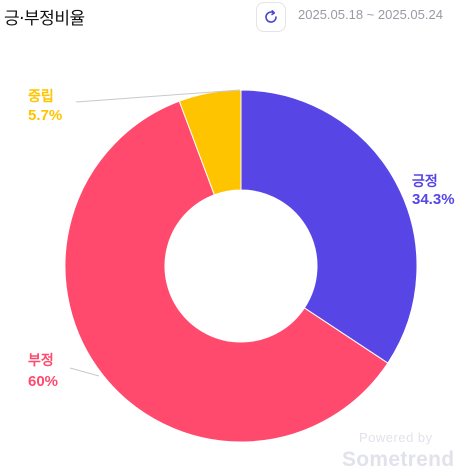  Describe the element at coordinates (398, 459) in the screenshot. I see `watermark-brand: Sometrend` at that location.